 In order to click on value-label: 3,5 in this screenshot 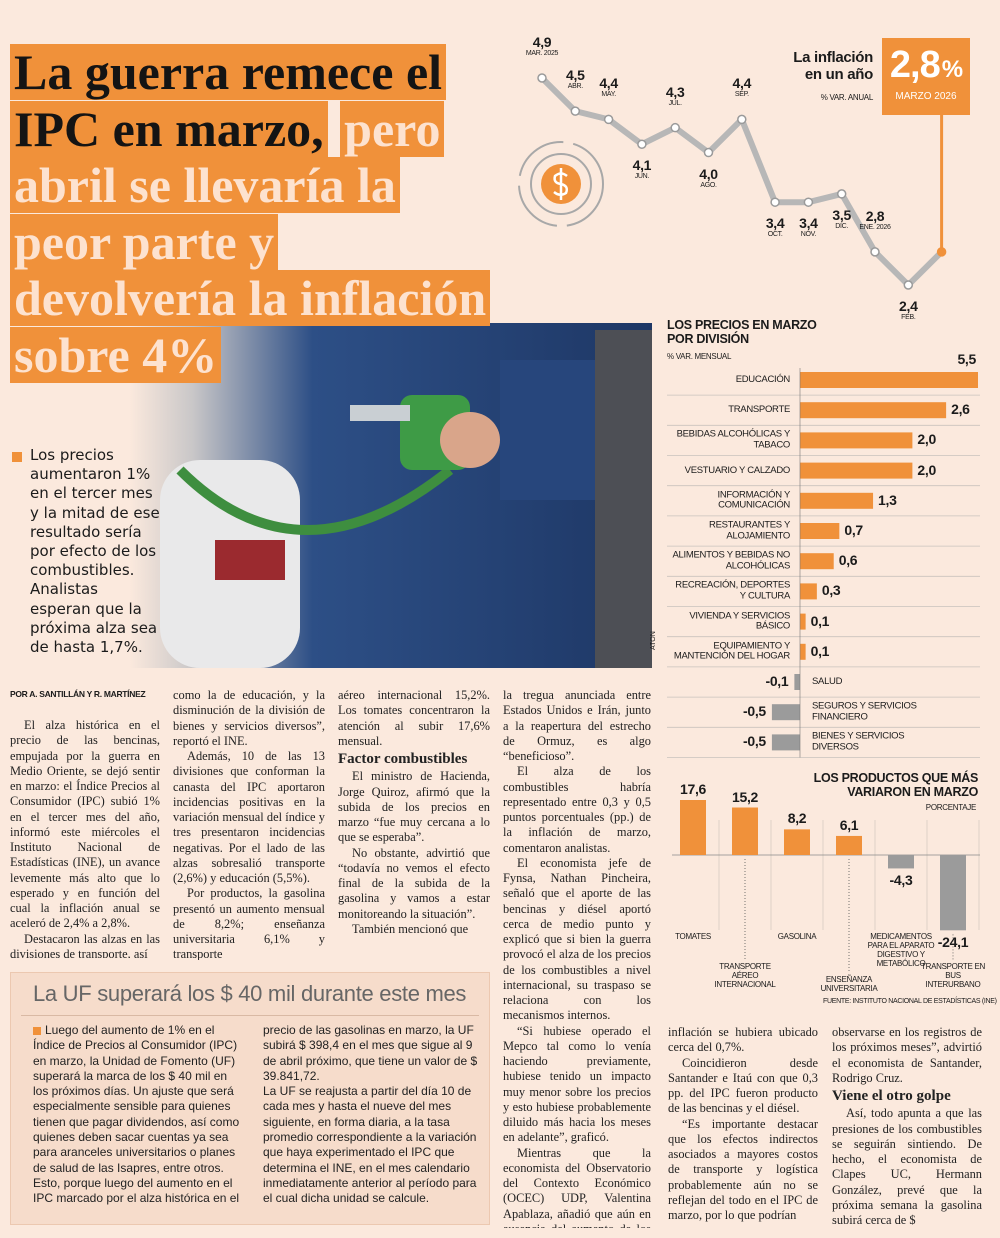, I will do `click(841, 214)`.